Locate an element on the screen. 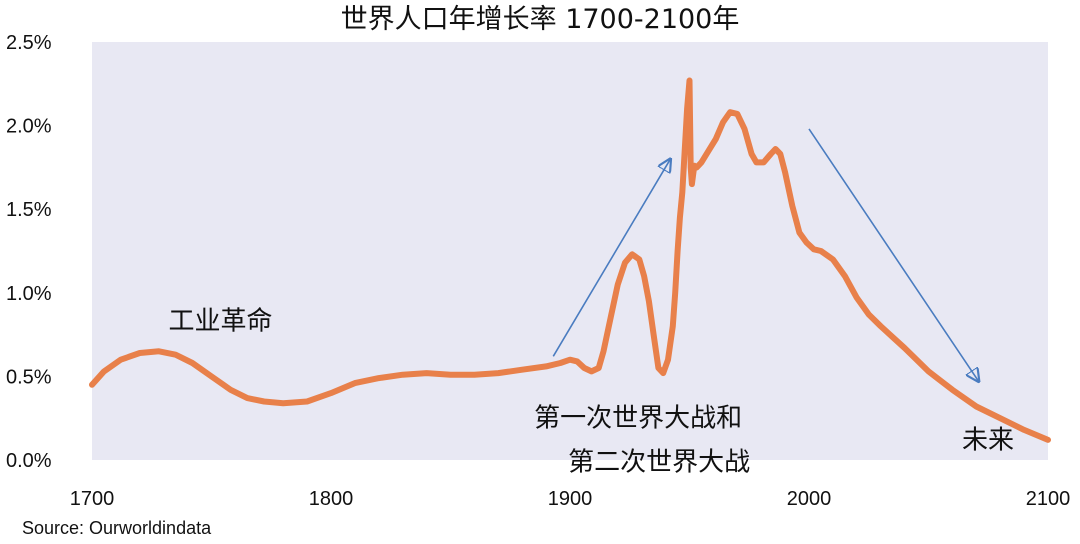 This screenshot has height=544, width=1080. x-tick-label: 1900 is located at coordinates (570, 499).